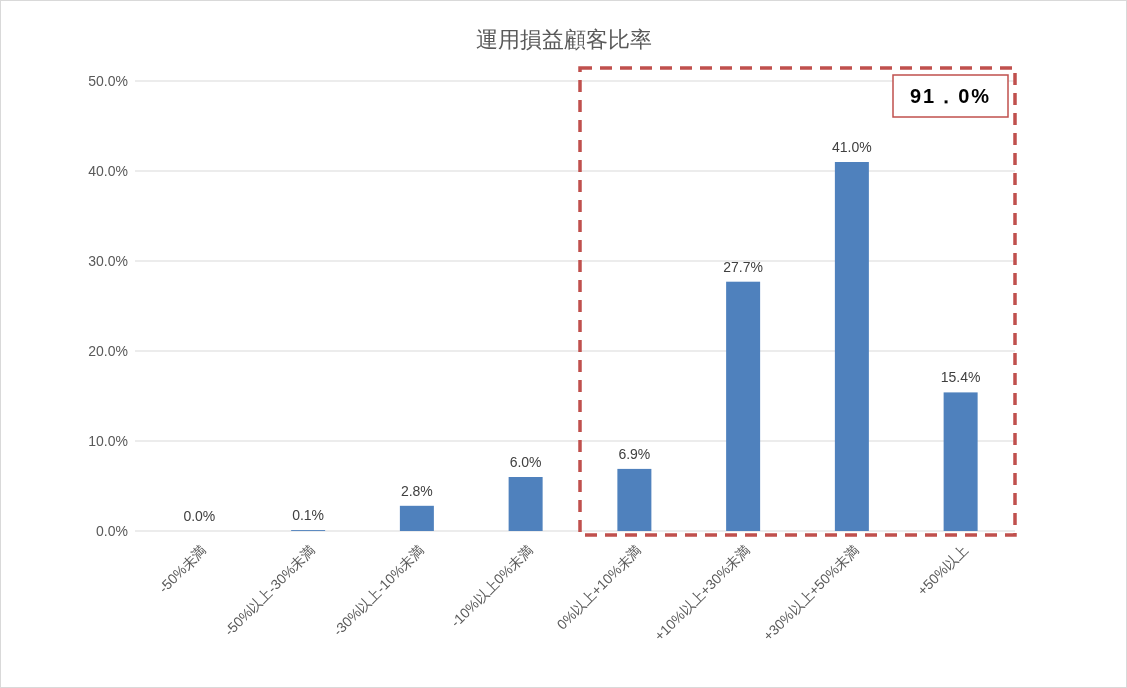 The width and height of the screenshot is (1127, 688). Describe the element at coordinates (112, 531) in the screenshot. I see `y-tick-label: 0.0%` at that location.